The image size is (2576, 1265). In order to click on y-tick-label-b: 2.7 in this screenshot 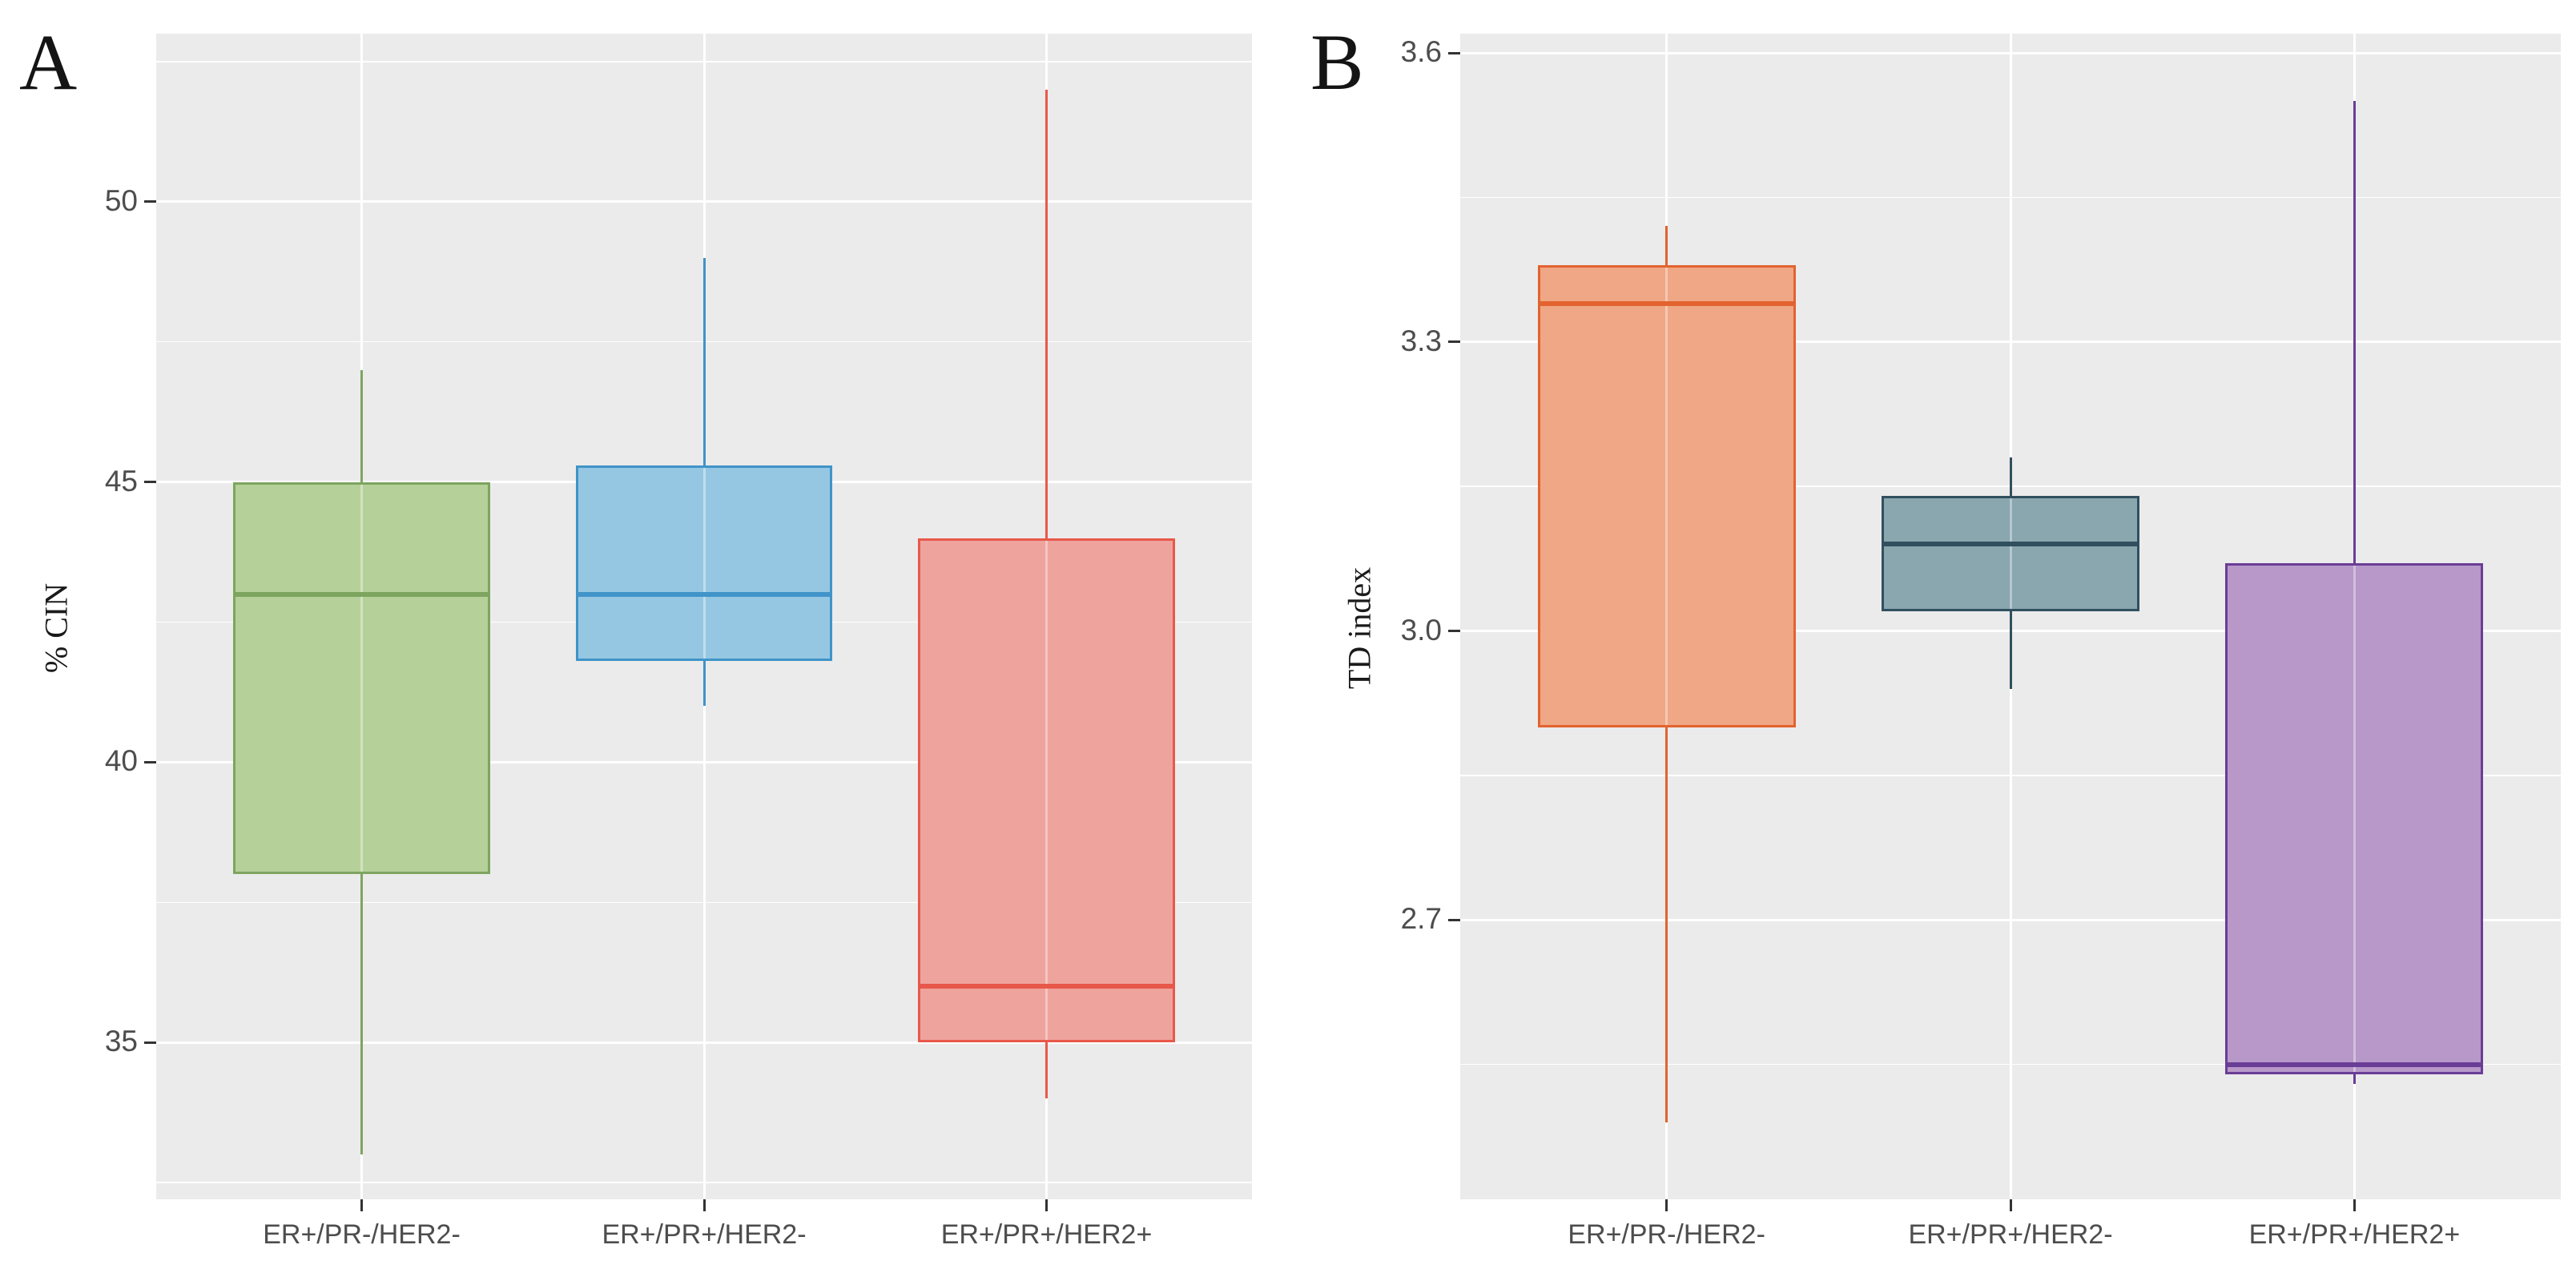, I will do `click(1421, 919)`.